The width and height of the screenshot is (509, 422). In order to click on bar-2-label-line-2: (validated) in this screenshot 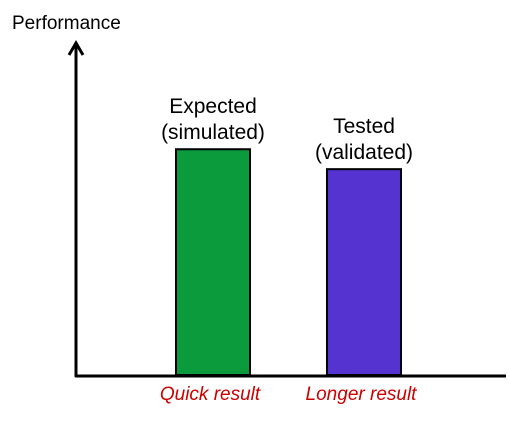, I will do `click(364, 152)`.